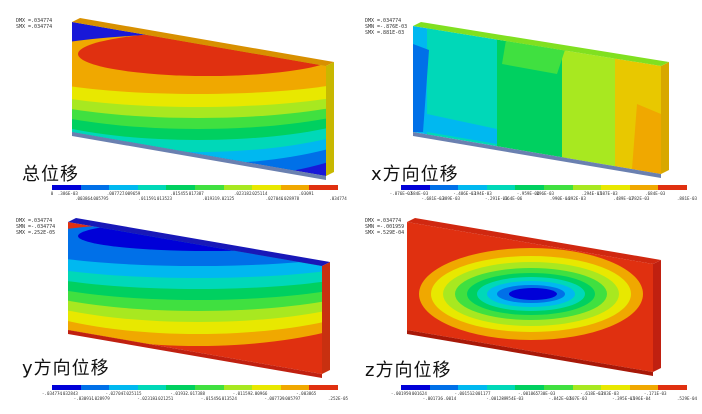 Image resolution: width=702 pixels, height=414 pixels. Describe the element at coordinates (147, 398) in the screenshot. I see `colorbar-tick-label: -.023183` at that location.